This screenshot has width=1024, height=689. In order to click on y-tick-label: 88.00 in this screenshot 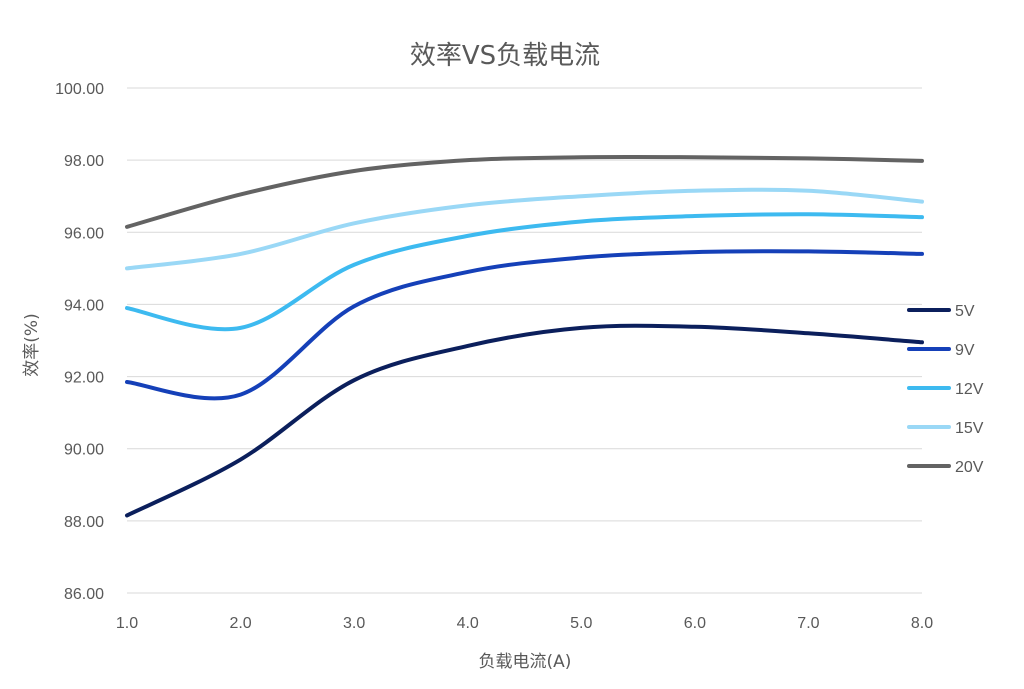, I will do `click(84, 522)`.